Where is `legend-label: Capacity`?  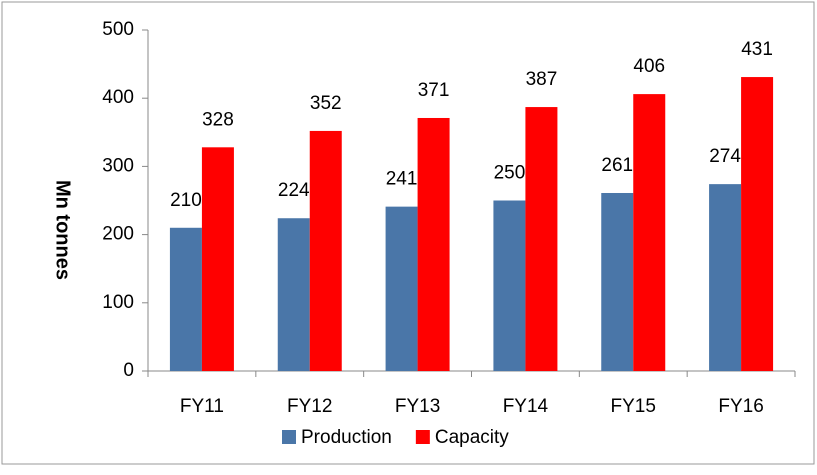
legend-label: Capacity is located at coordinates (472, 437).